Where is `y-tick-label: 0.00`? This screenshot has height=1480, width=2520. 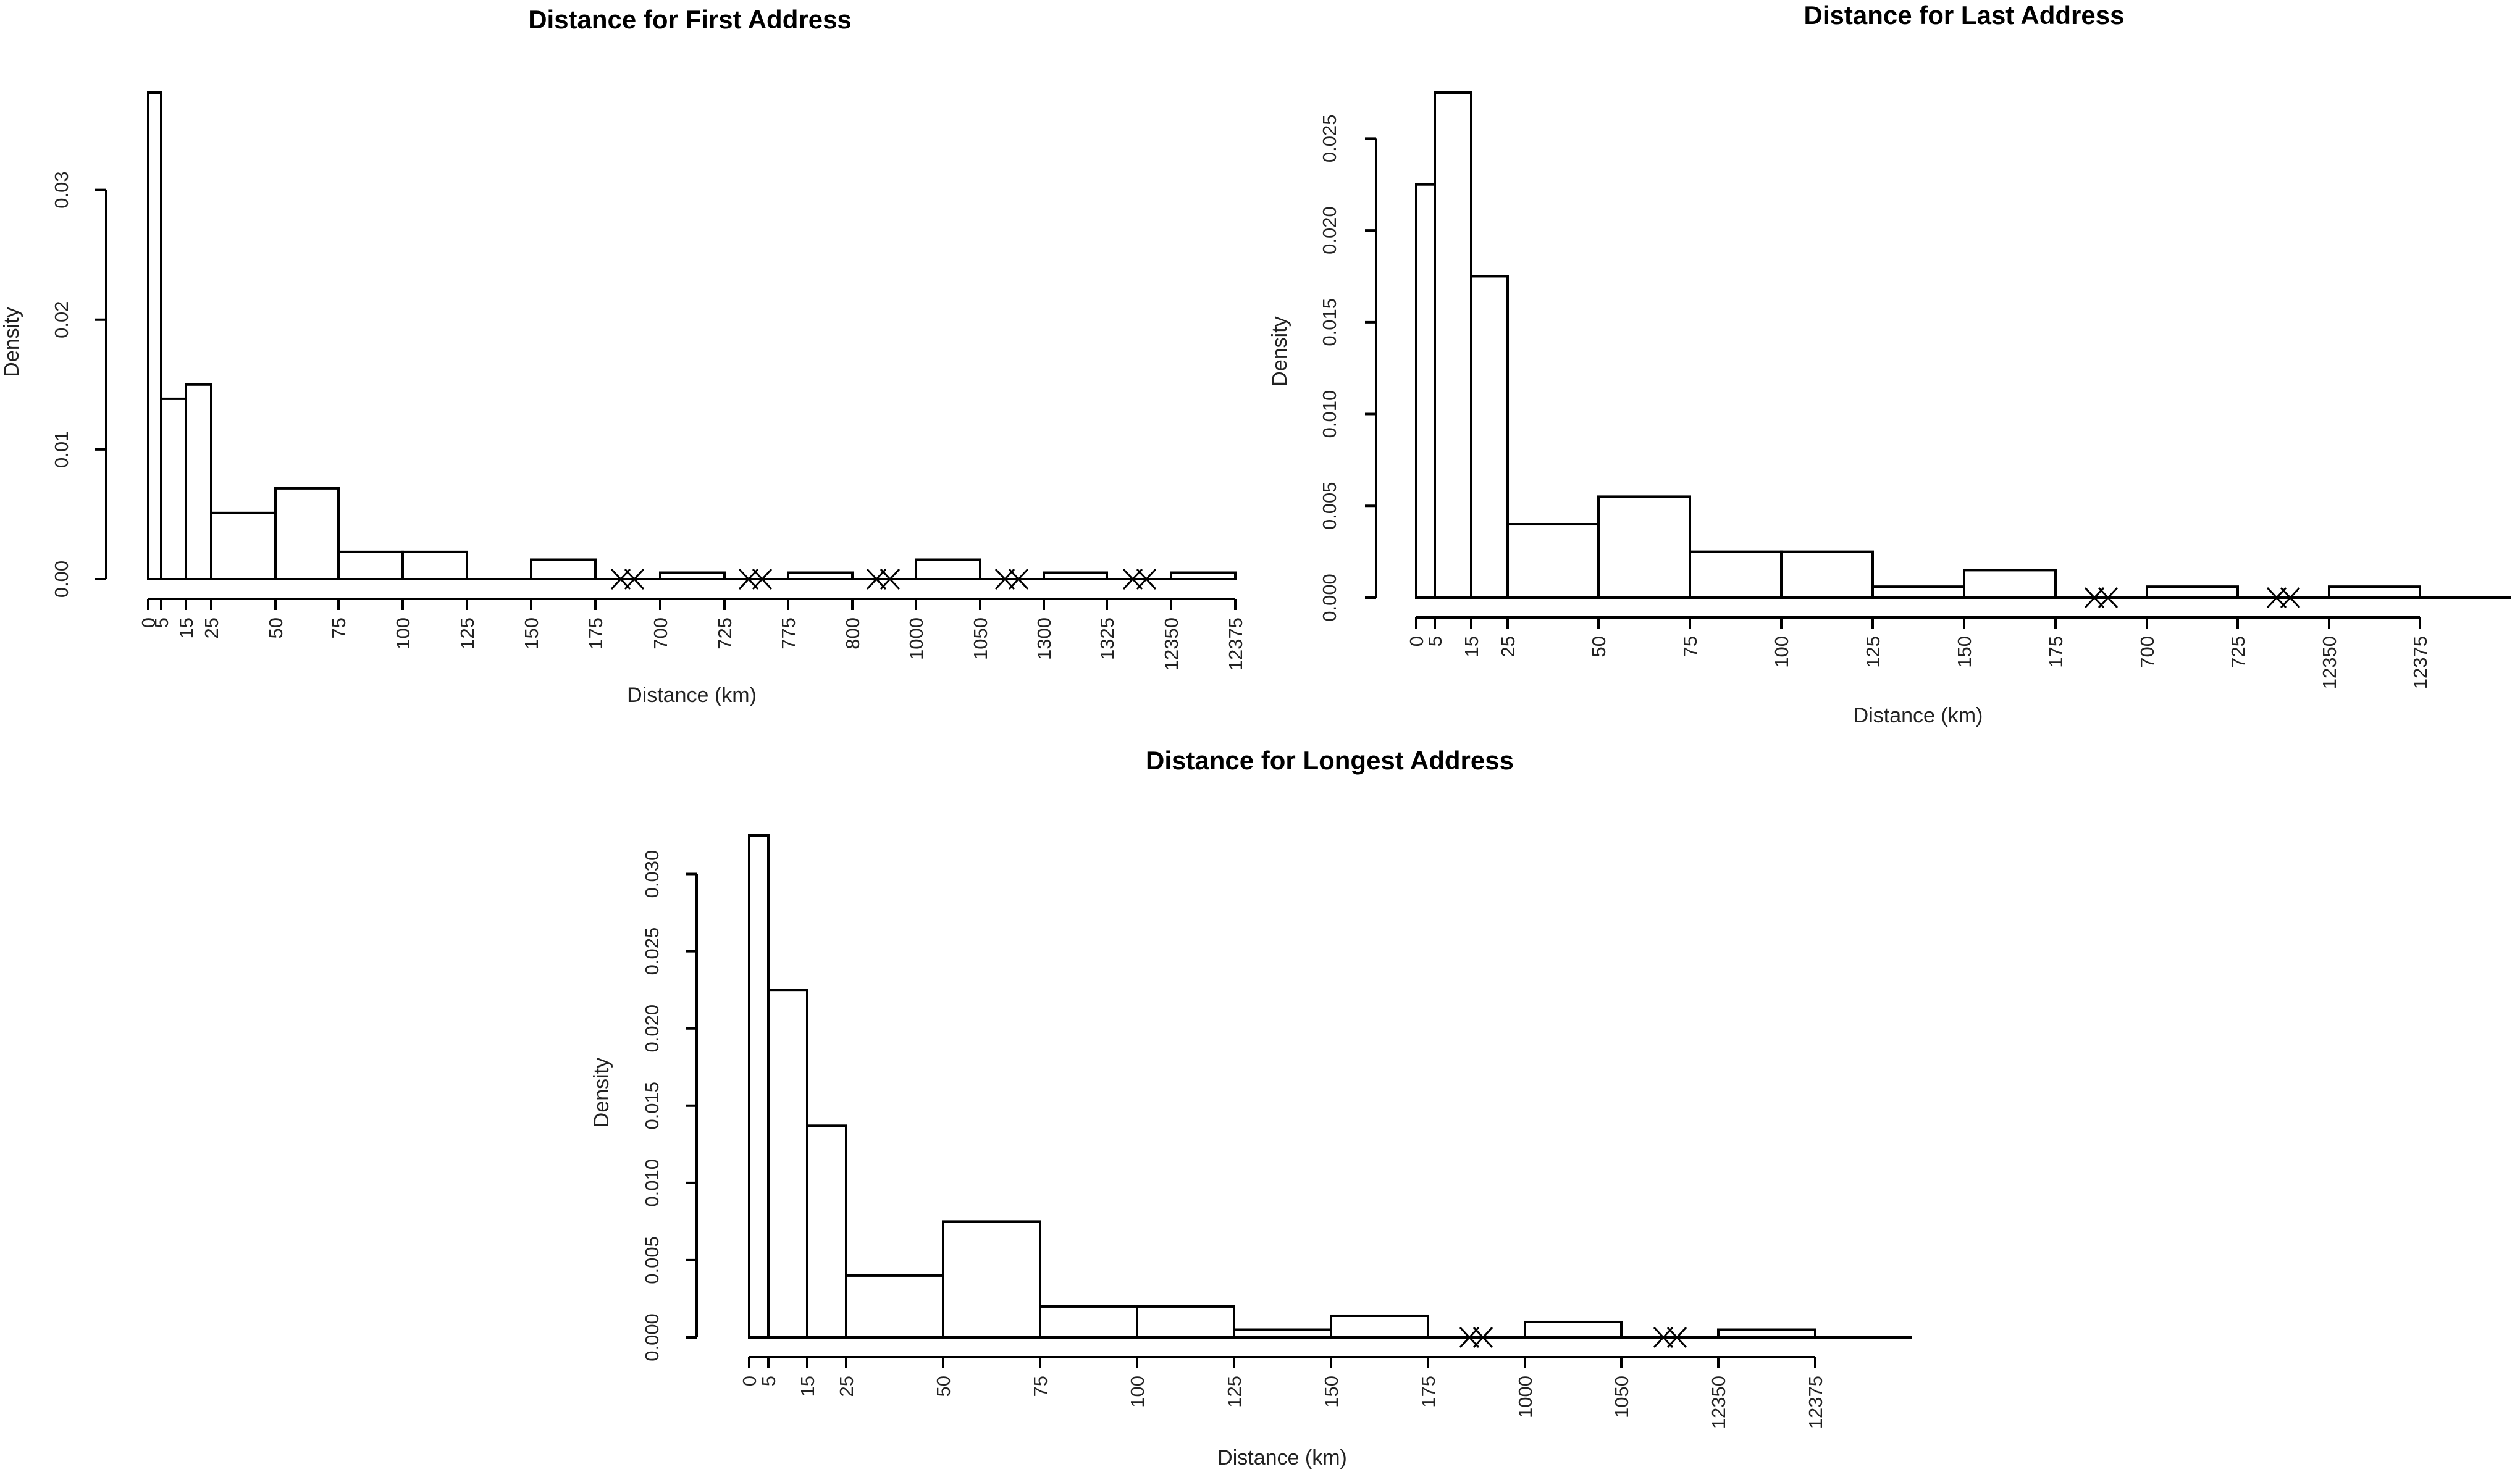 y-tick-label: 0.00 is located at coordinates (61, 579).